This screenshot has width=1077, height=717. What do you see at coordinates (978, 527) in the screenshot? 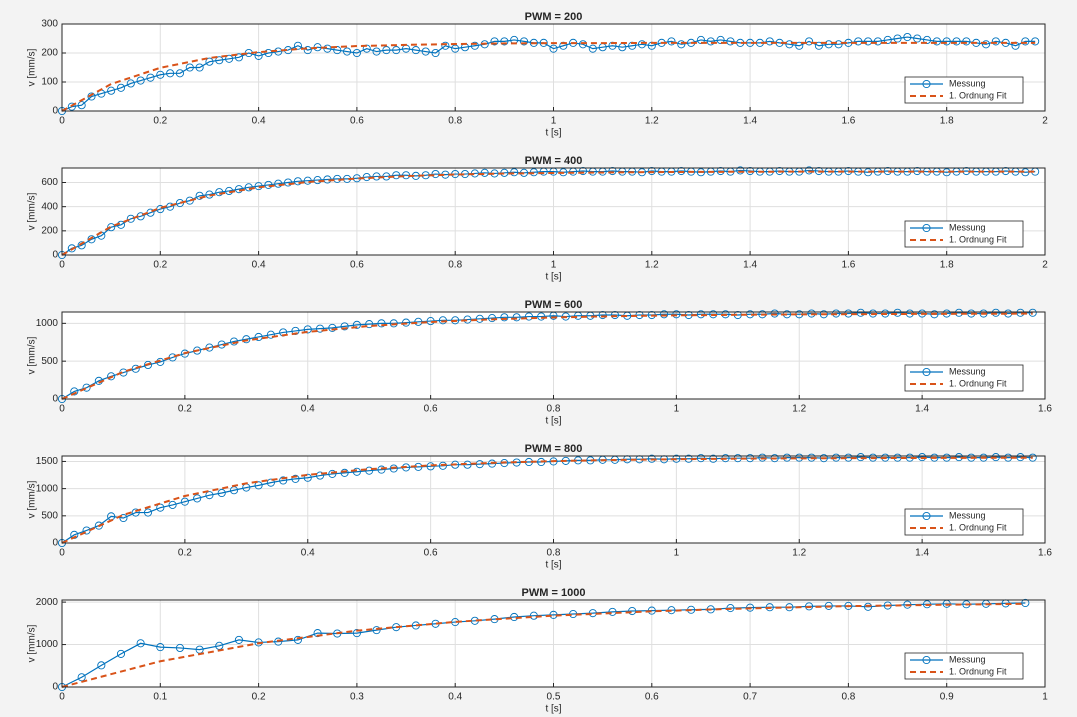
I see `legend-label: 1. Ordnung Fit` at bounding box center [978, 527].